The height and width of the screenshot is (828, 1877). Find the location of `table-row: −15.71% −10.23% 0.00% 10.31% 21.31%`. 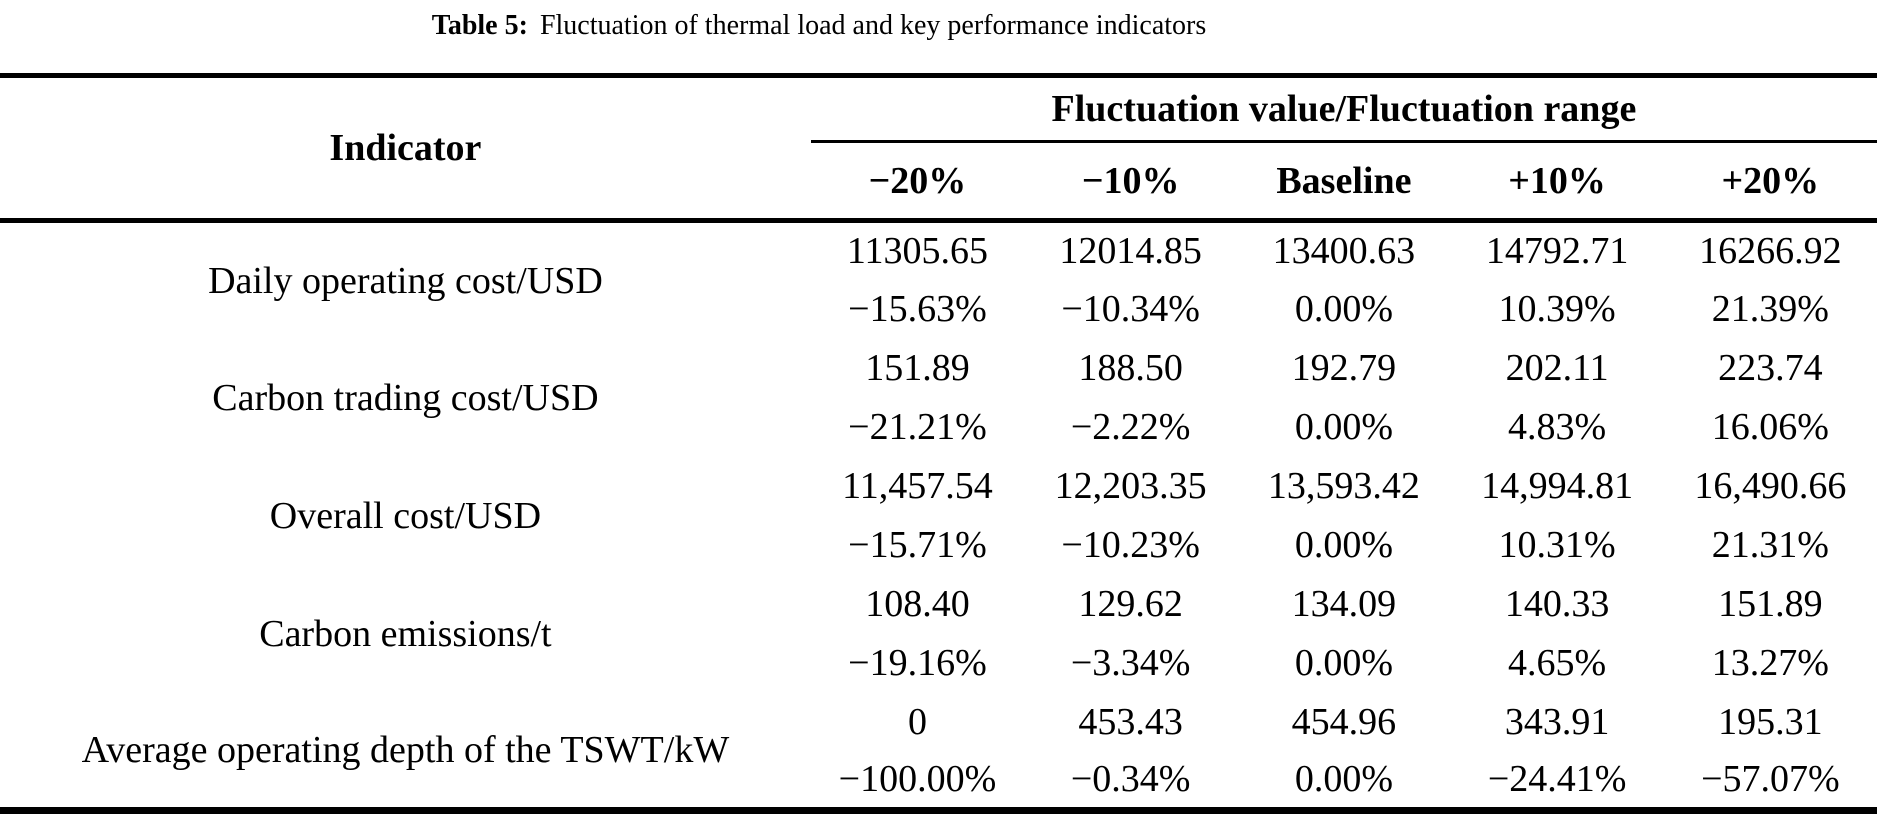

table-row: −15.71% −10.23% 0.00% 10.31% 21.31% is located at coordinates (938, 545).